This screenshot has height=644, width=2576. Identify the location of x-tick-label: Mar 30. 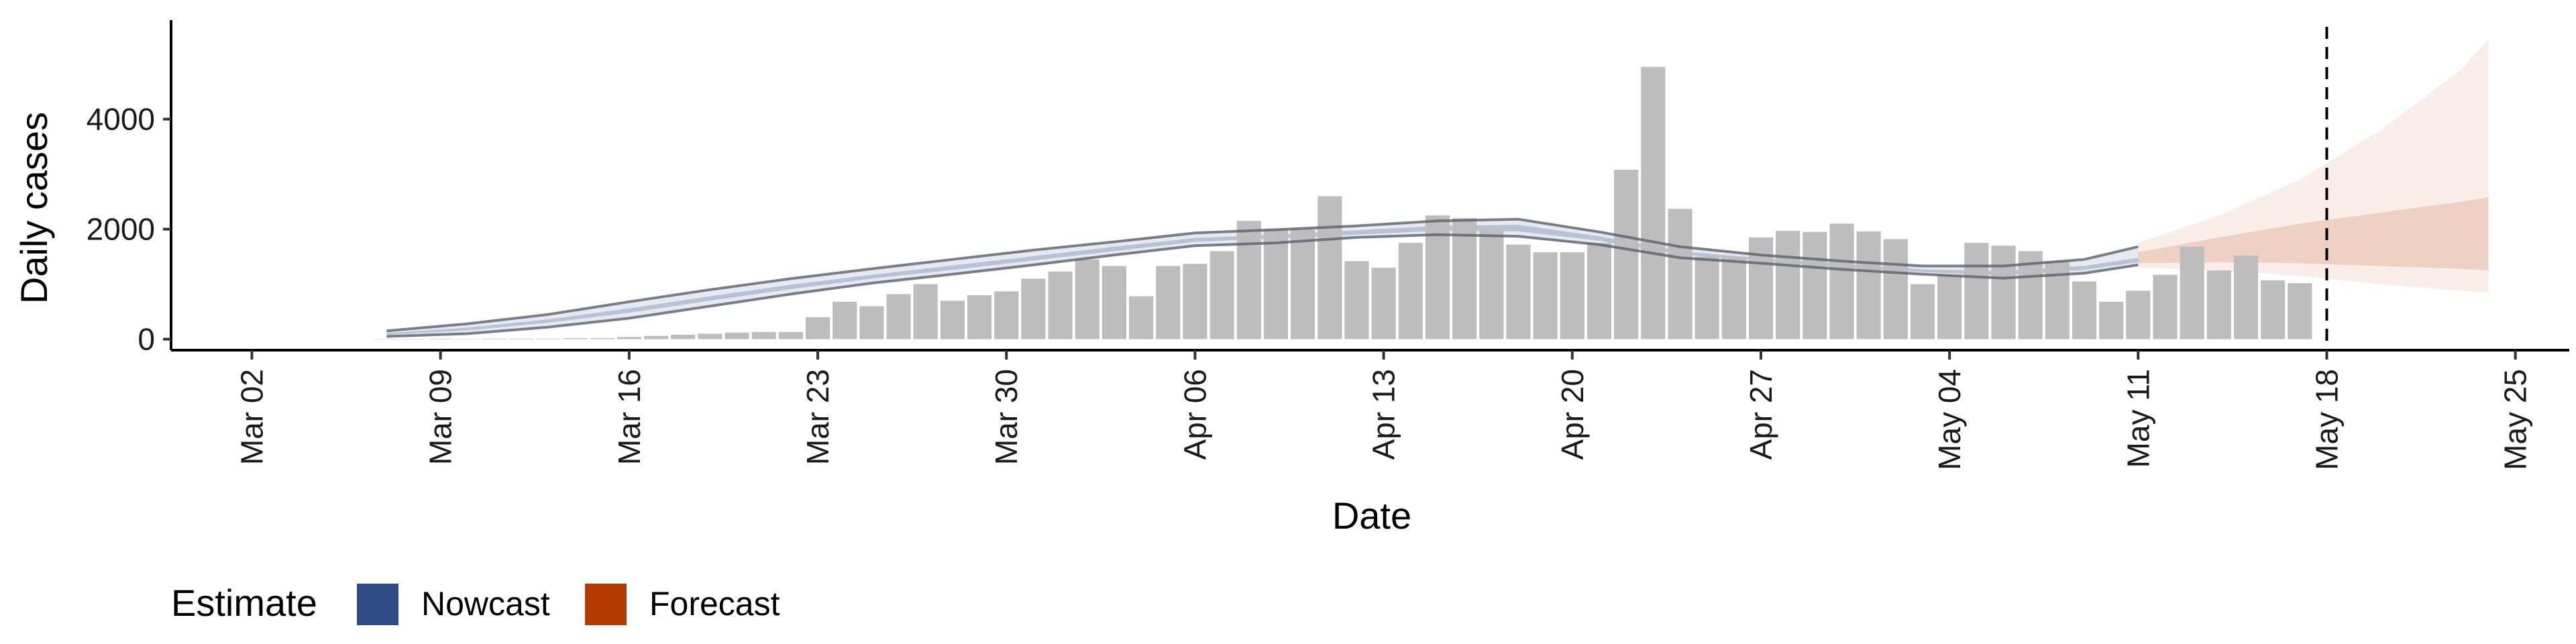
(1006, 417).